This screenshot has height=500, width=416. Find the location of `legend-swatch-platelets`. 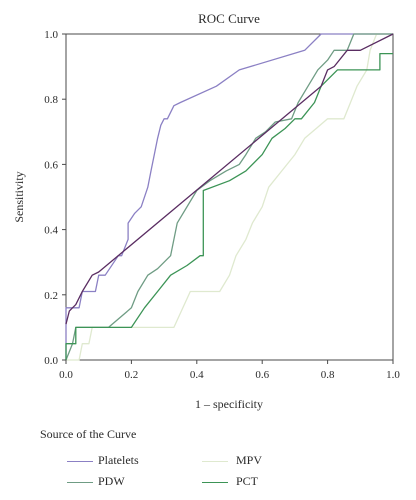

legend-swatch-platelets is located at coordinates (80, 461).